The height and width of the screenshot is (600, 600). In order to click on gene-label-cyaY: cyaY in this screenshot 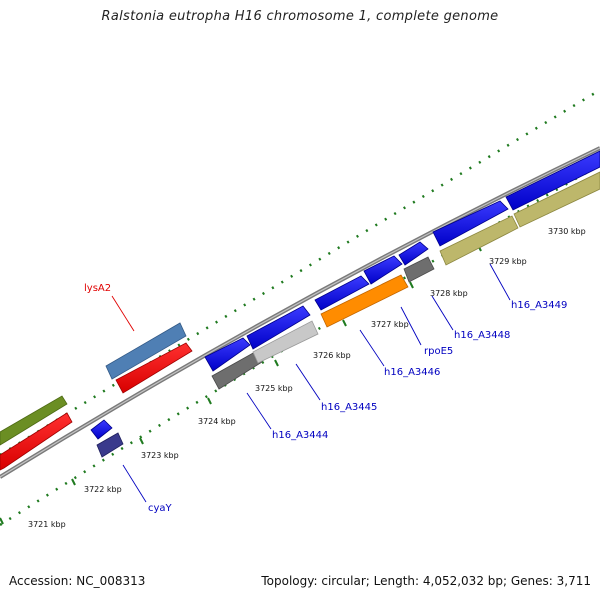, I will do `click(160, 508)`.